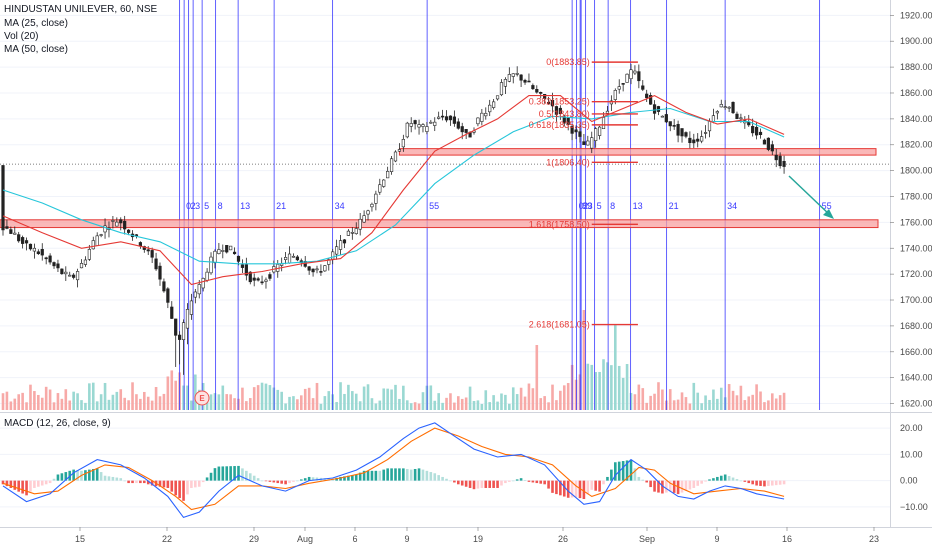 The height and width of the screenshot is (555, 932). Describe the element at coordinates (916, 145) in the screenshot. I see `price-axis-label: 1820.00` at that location.